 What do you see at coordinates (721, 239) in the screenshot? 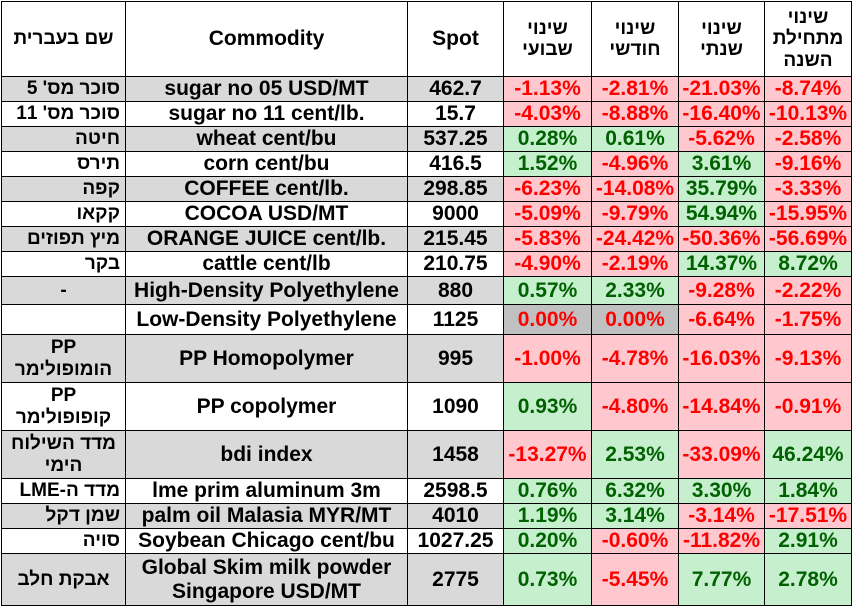
I see `annual-change-cell: -50.36%` at bounding box center [721, 239].